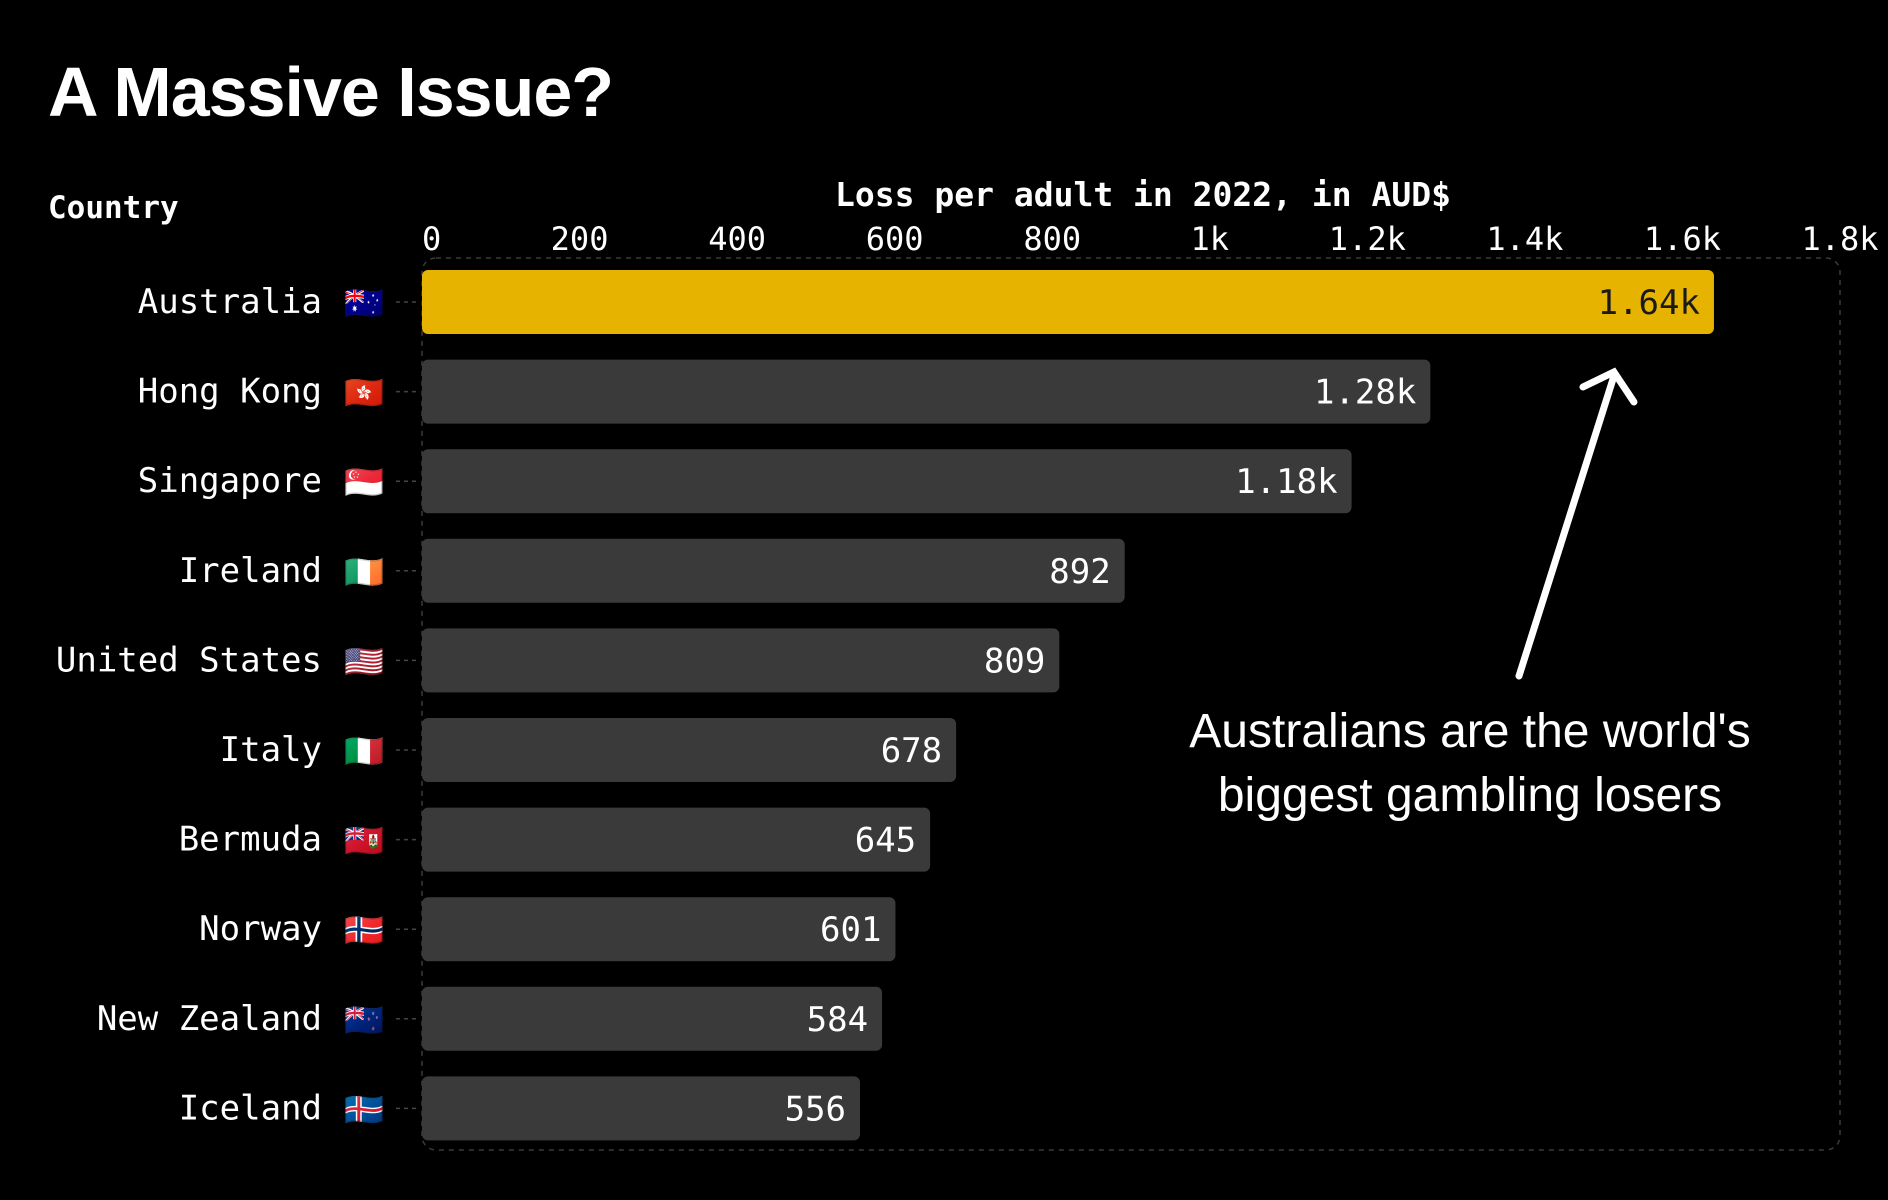 The width and height of the screenshot is (1888, 1200). Describe the element at coordinates (1367, 239) in the screenshot. I see `x-tick-label: 1.2k` at that location.